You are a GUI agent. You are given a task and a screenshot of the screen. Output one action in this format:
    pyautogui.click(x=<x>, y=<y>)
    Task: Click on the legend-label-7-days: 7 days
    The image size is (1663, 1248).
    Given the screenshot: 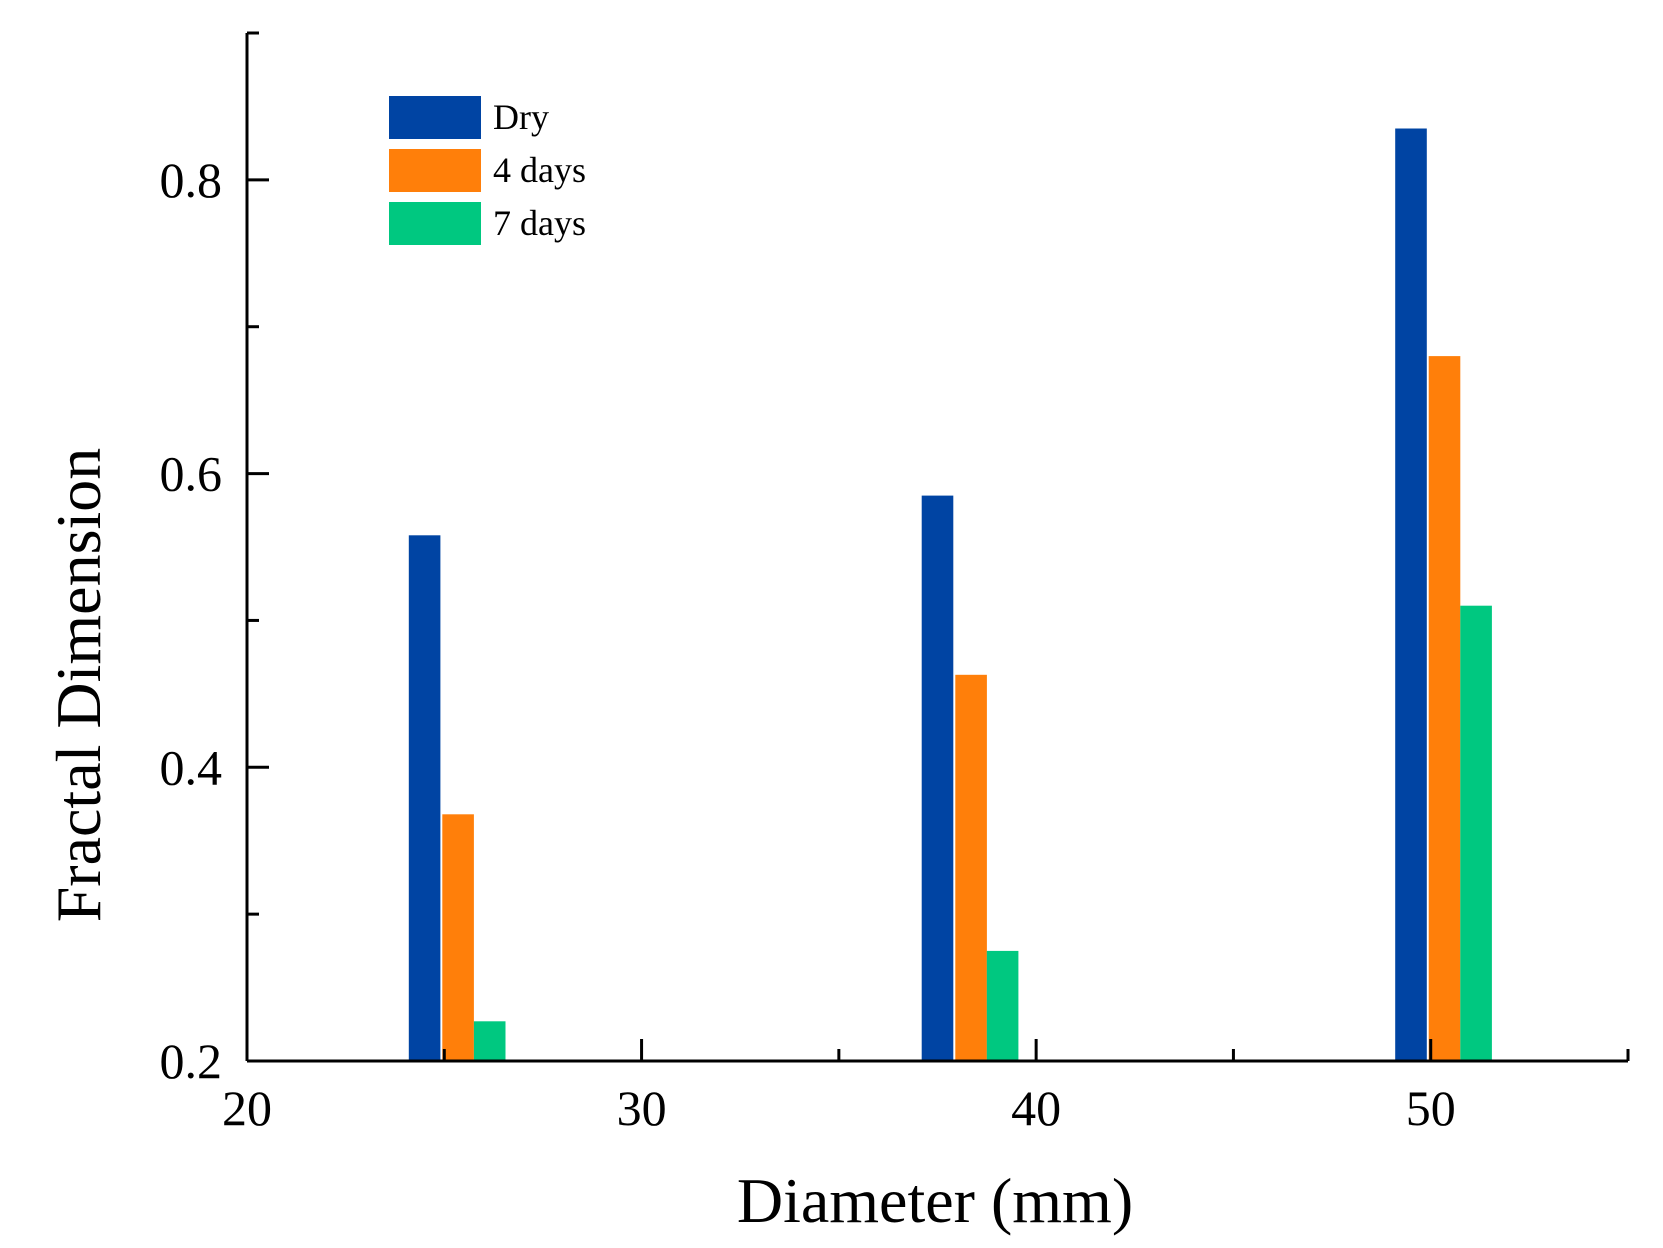 What is the action you would take?
    pyautogui.click(x=539, y=223)
    